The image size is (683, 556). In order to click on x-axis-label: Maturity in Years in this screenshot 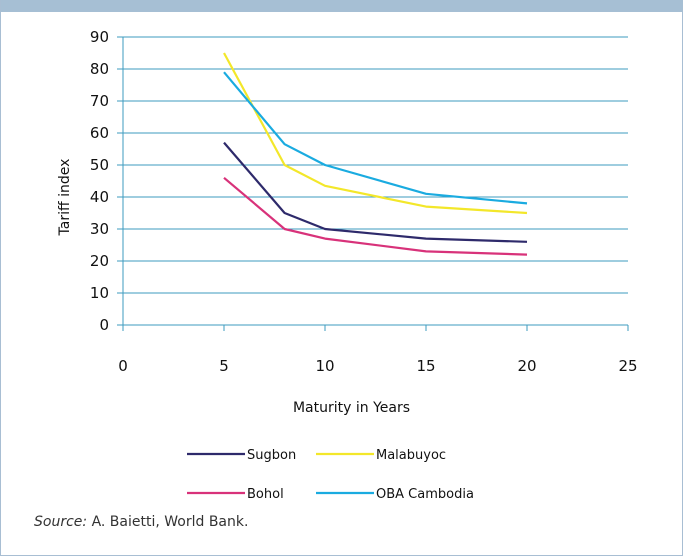, I will do `click(351, 408)`.